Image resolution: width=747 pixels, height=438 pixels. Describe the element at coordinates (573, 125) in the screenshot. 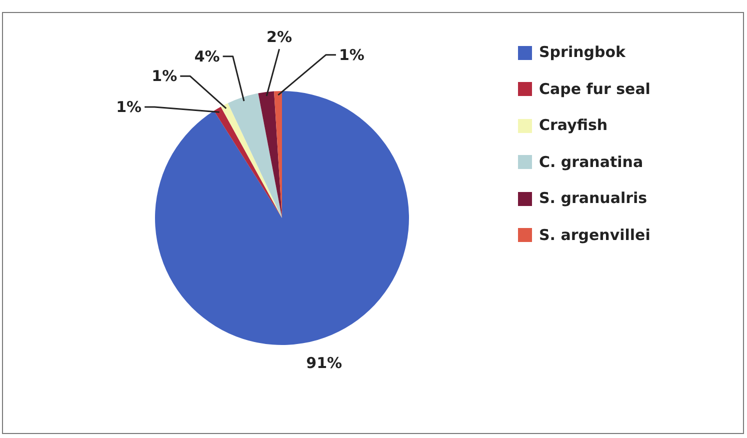

I see `legend-label: Crayfish` at that location.